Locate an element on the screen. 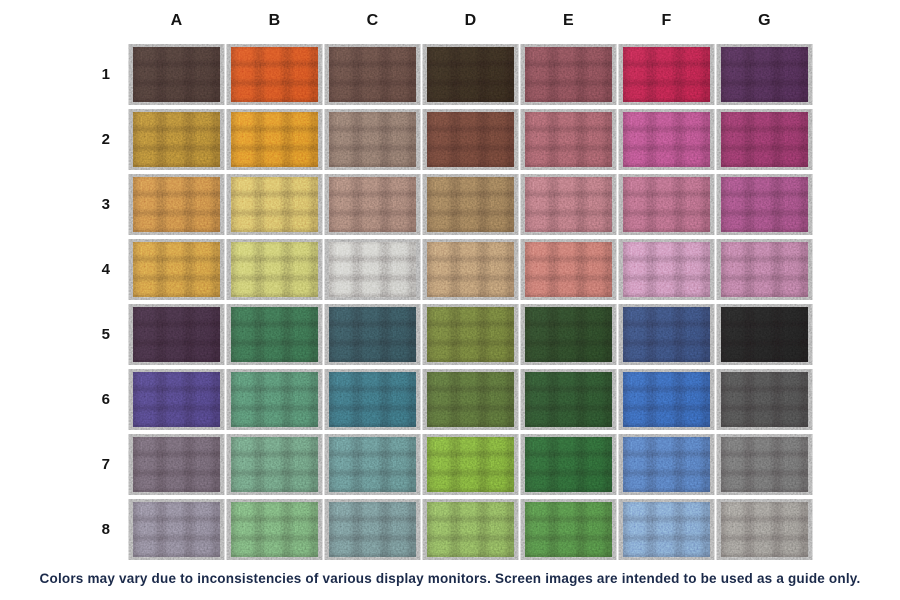  row-label-6: 6 is located at coordinates (105, 399).